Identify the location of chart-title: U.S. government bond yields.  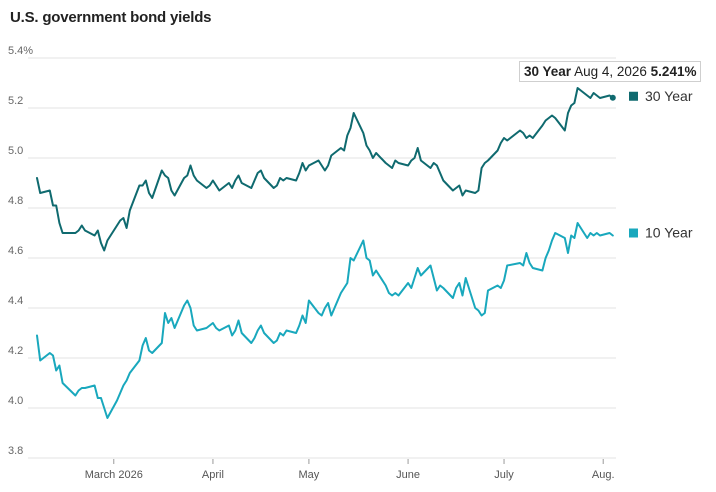
(111, 17).